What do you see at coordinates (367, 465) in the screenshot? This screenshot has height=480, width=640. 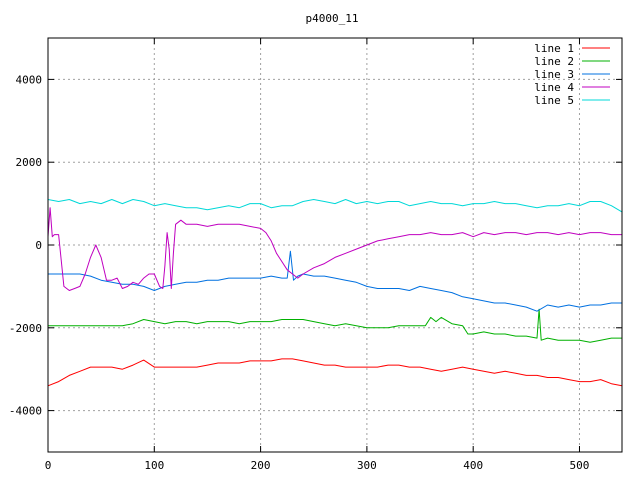 I see `x-tick-label: 300` at bounding box center [367, 465].